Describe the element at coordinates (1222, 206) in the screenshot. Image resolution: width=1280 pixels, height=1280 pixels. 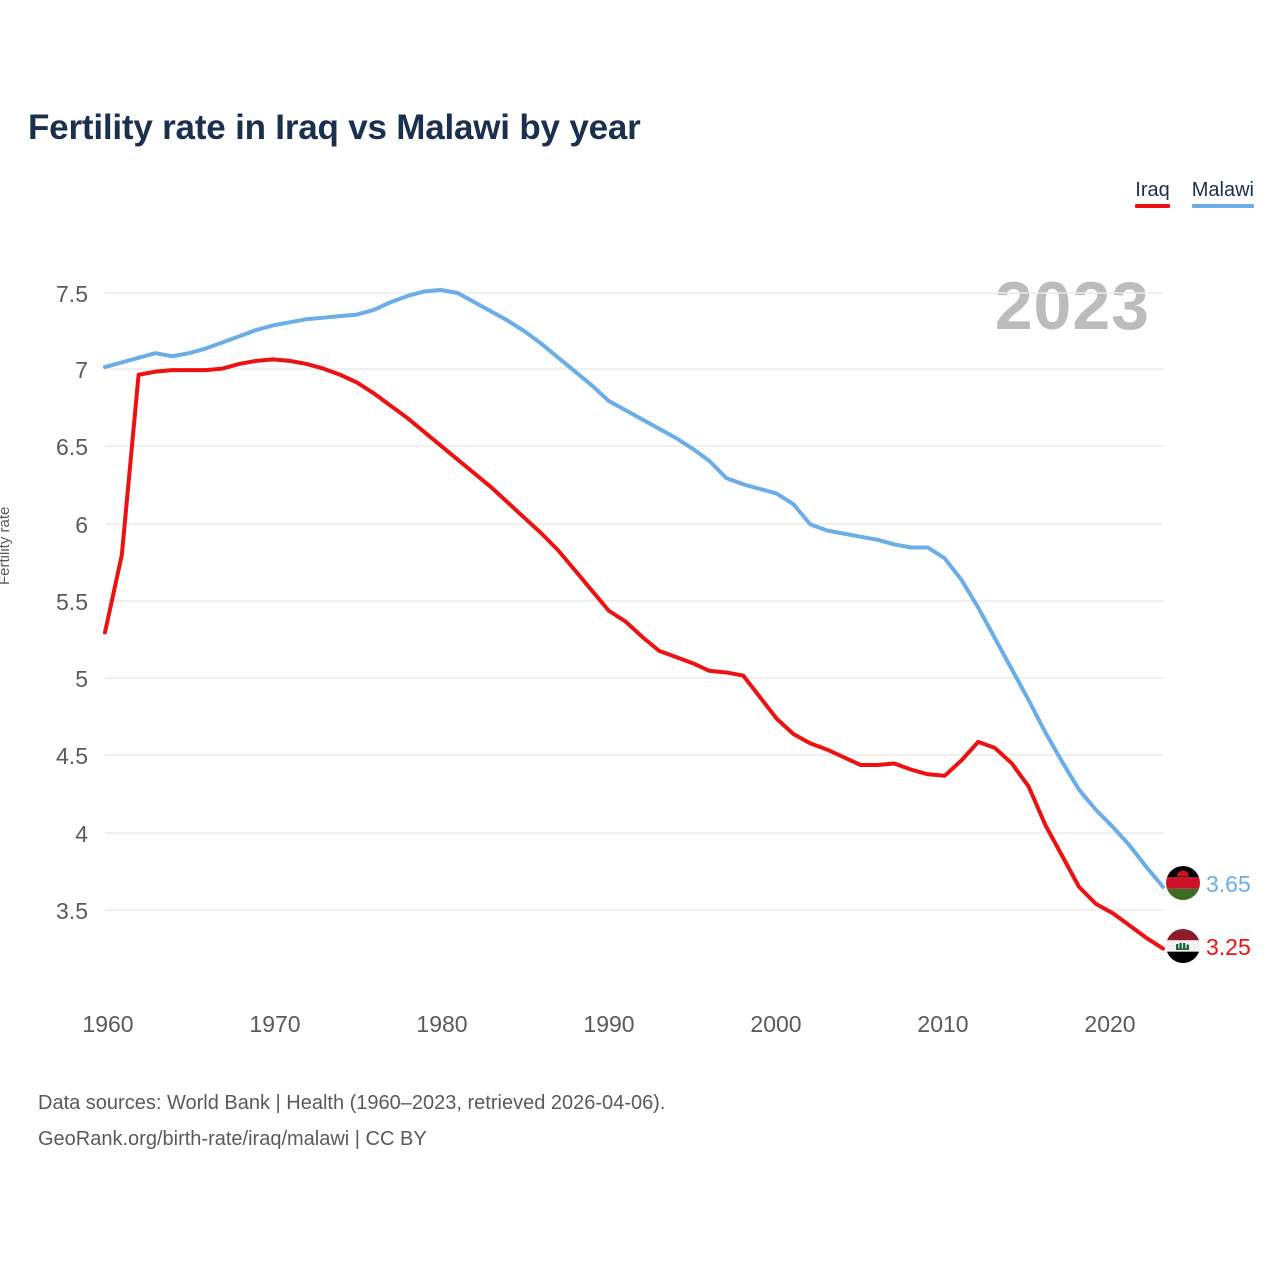
I see `legend-swatch-malawi` at that location.